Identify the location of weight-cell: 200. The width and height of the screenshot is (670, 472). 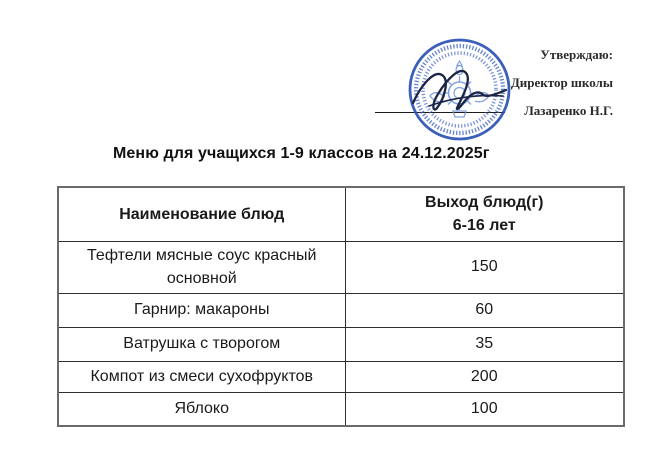
(484, 376).